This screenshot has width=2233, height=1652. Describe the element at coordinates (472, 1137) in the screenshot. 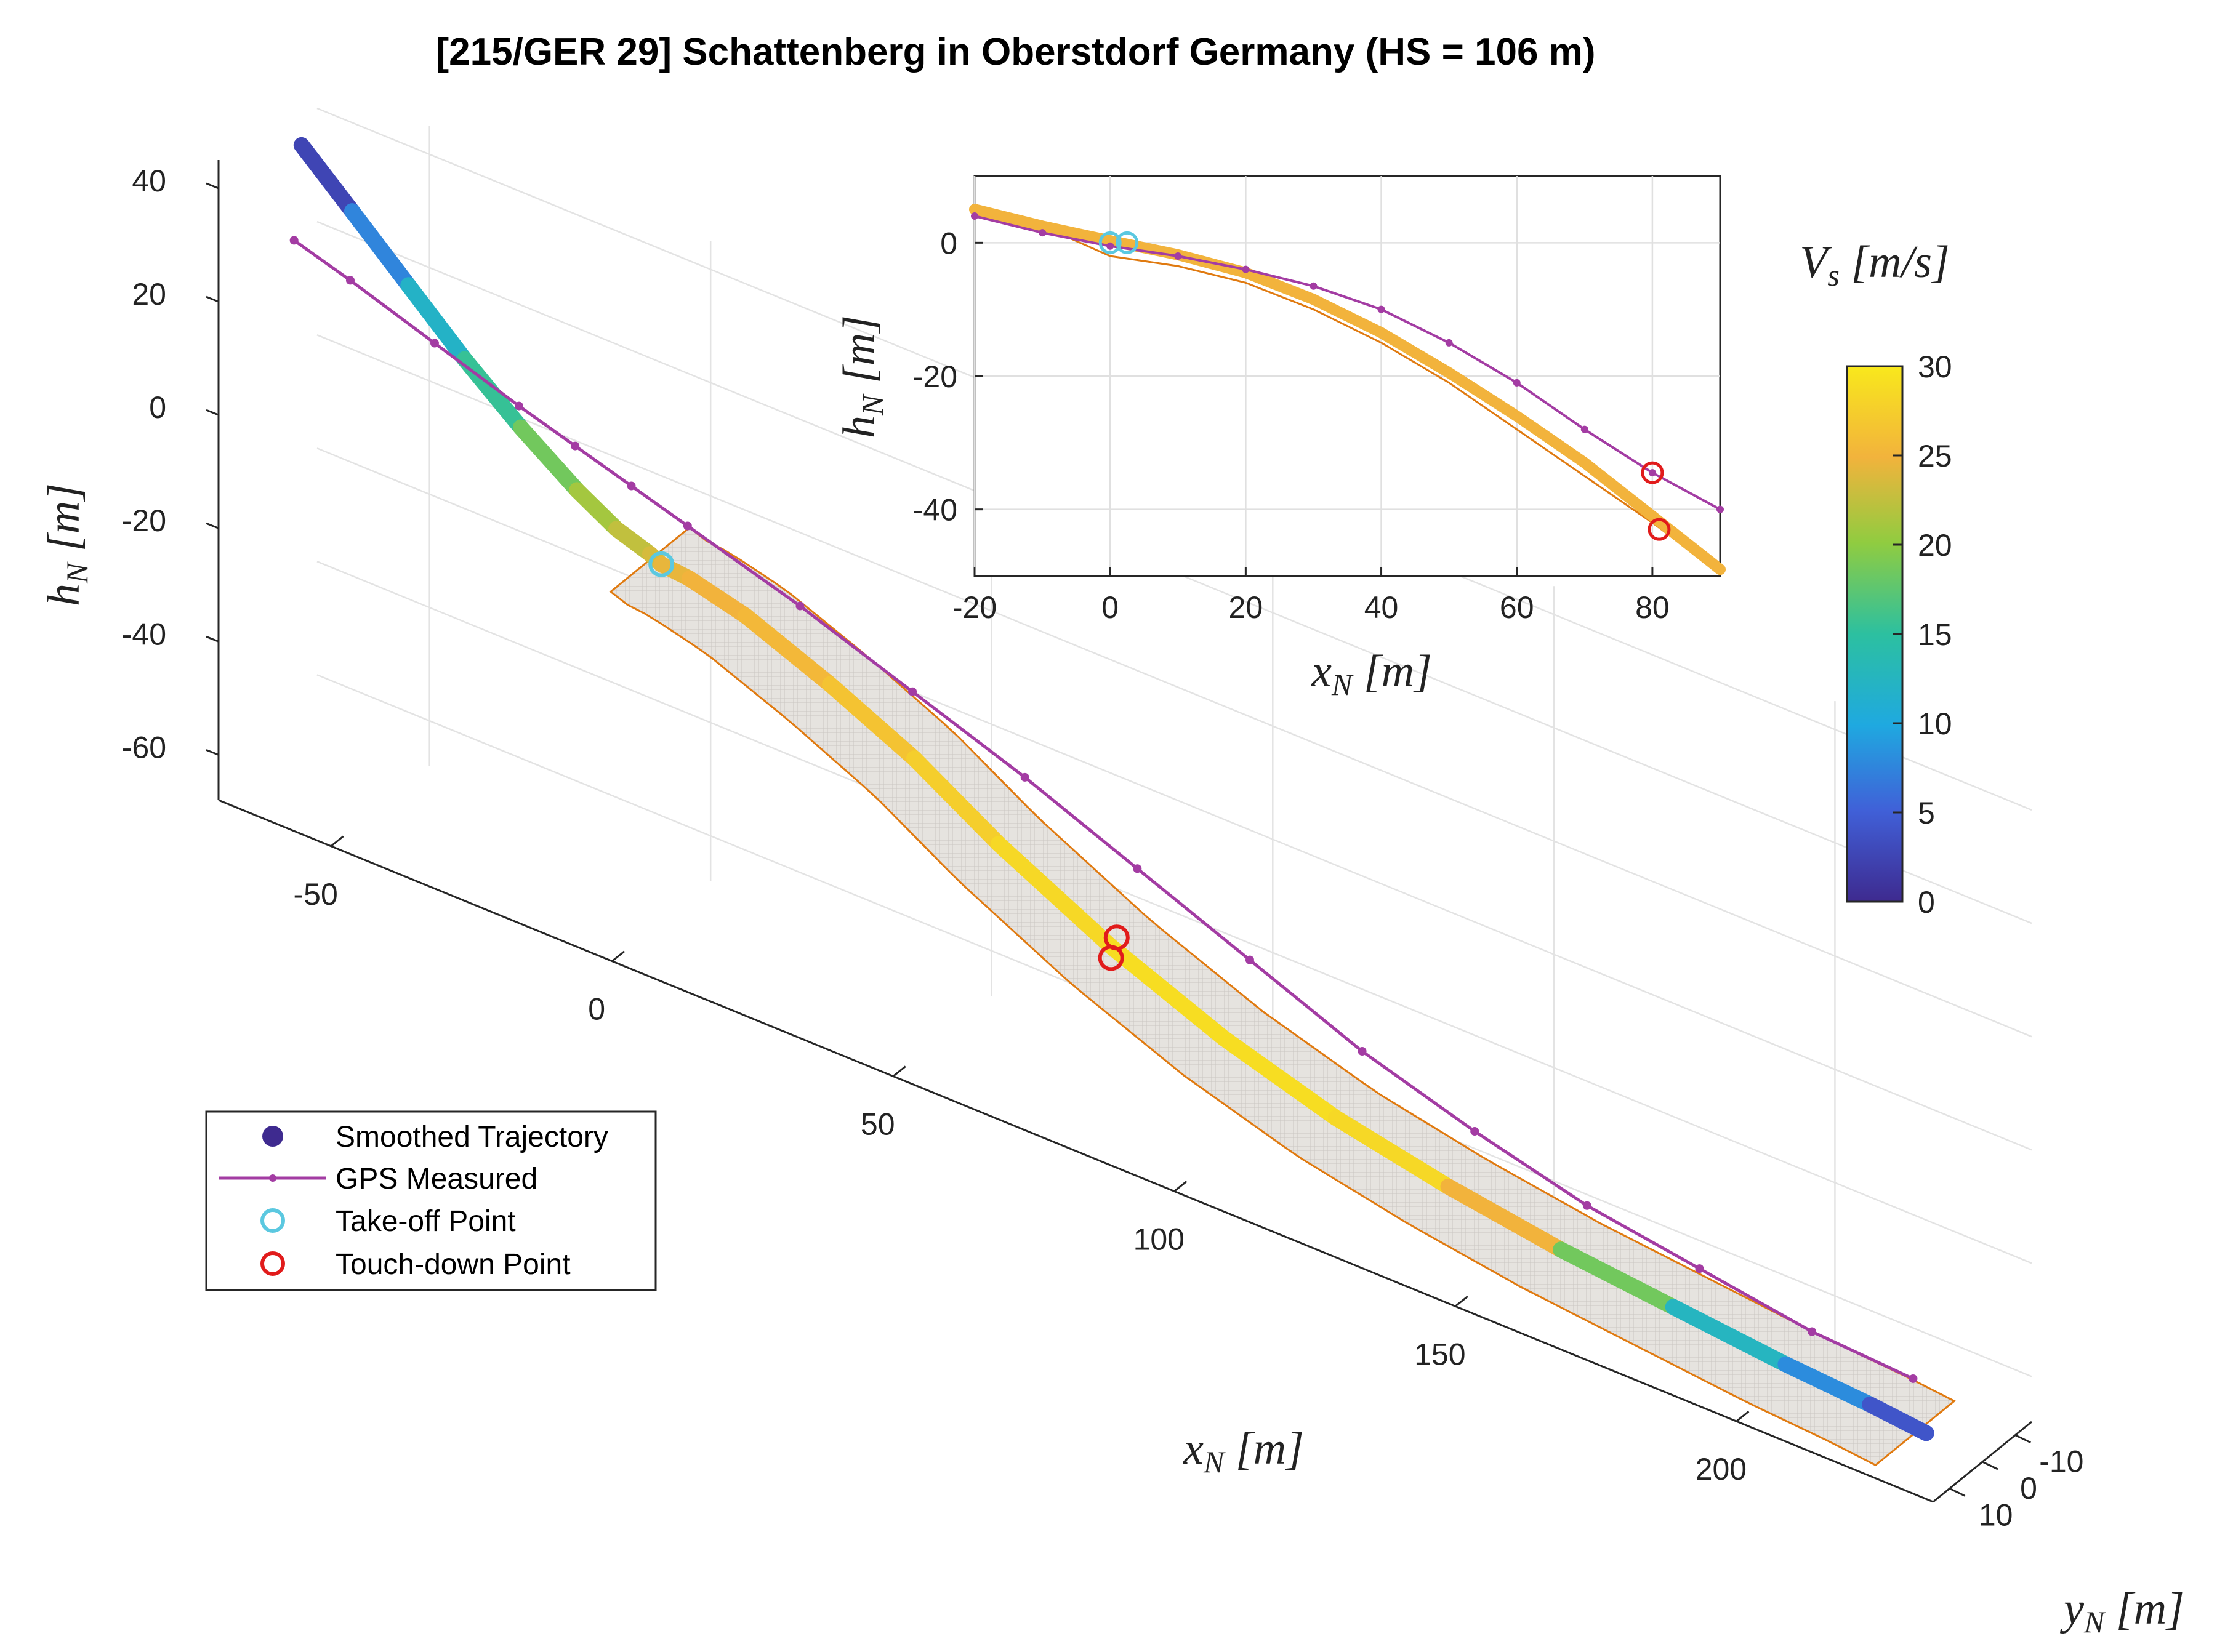

I see `legend-smoothed-label: Smoothed Trajectory` at that location.